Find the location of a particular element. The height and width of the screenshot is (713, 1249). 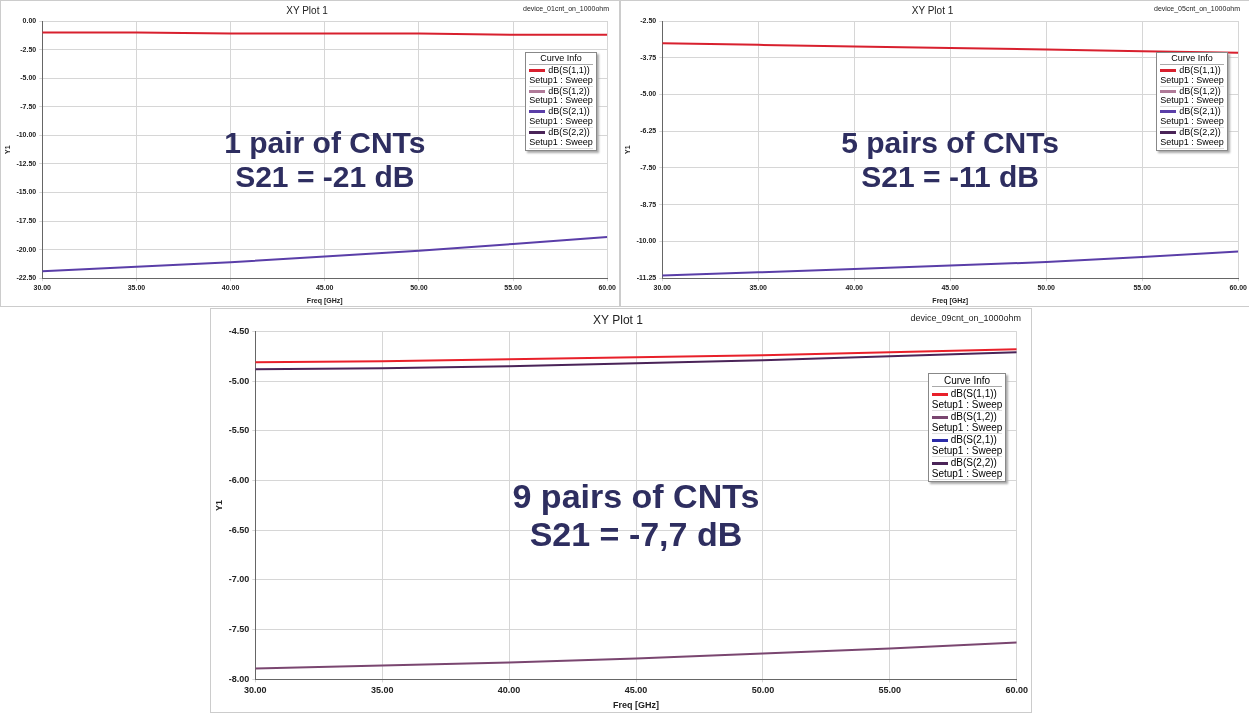

annotation: S21 = -11 dB is located at coordinates (950, 176).